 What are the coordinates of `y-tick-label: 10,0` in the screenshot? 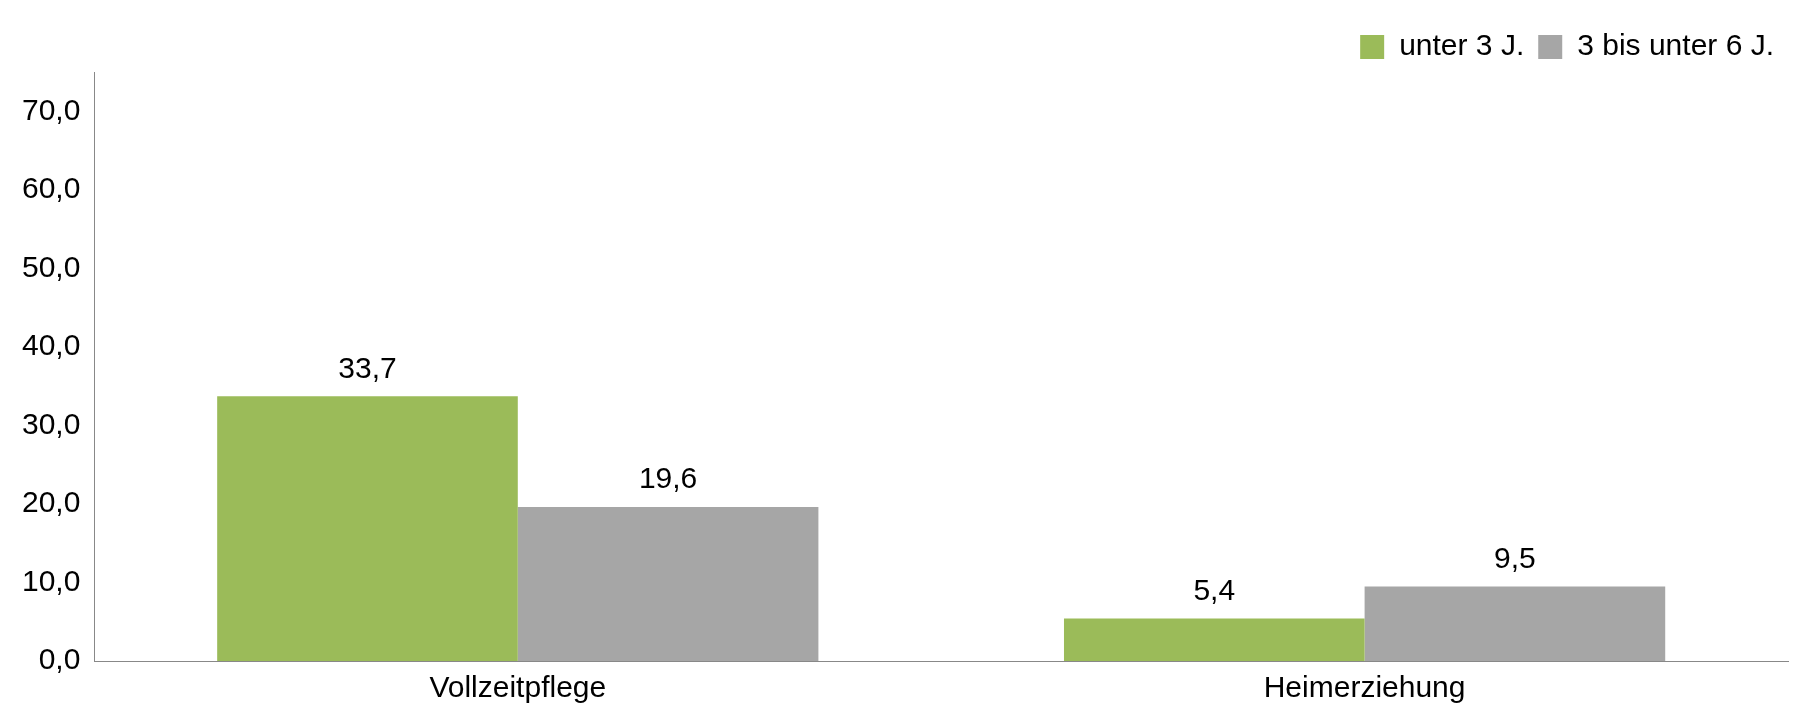 It's located at (51, 580).